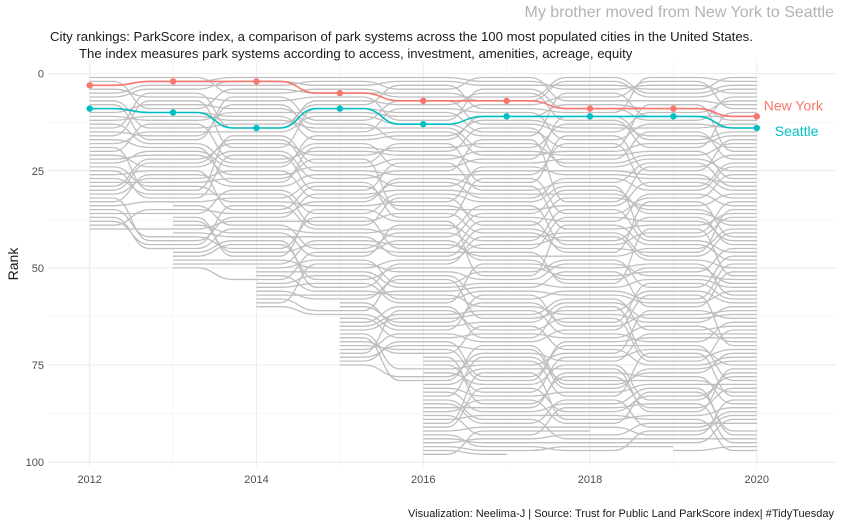 The image size is (842, 528). I want to click on y-tick-label: 50, so click(38, 269).